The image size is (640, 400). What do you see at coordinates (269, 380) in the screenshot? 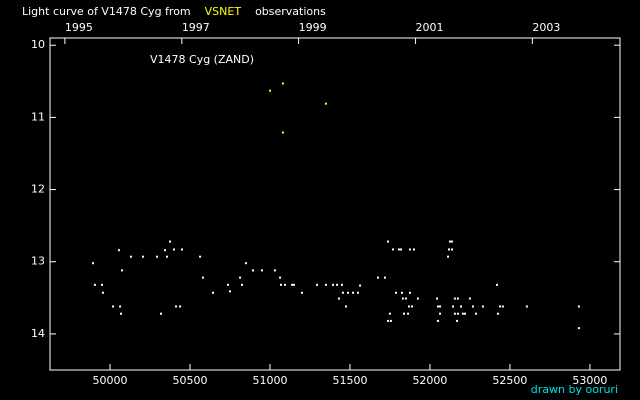
I see `x-tick-label: 51000` at bounding box center [269, 380].